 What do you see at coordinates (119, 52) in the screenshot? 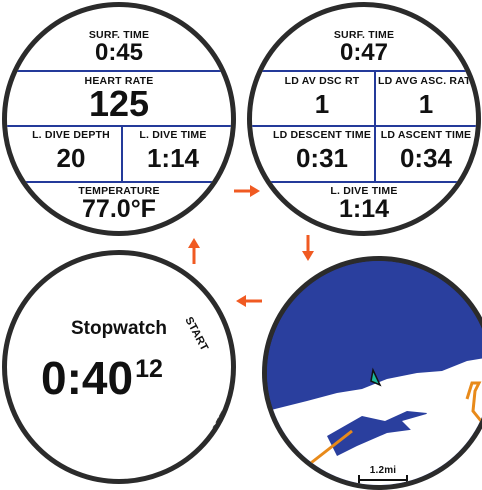
I see `surf-time-value: 0:45` at bounding box center [119, 52].